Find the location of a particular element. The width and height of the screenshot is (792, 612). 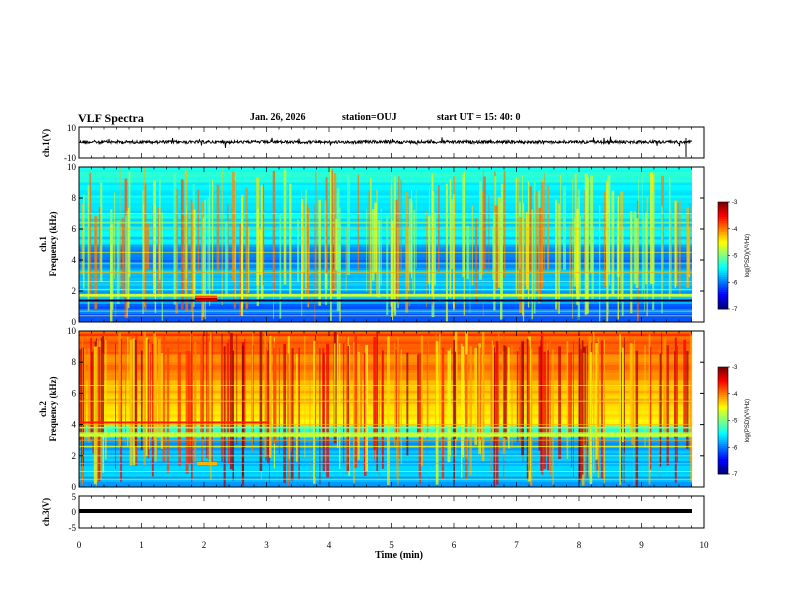

station-label: station=OUJ is located at coordinates (369, 117).